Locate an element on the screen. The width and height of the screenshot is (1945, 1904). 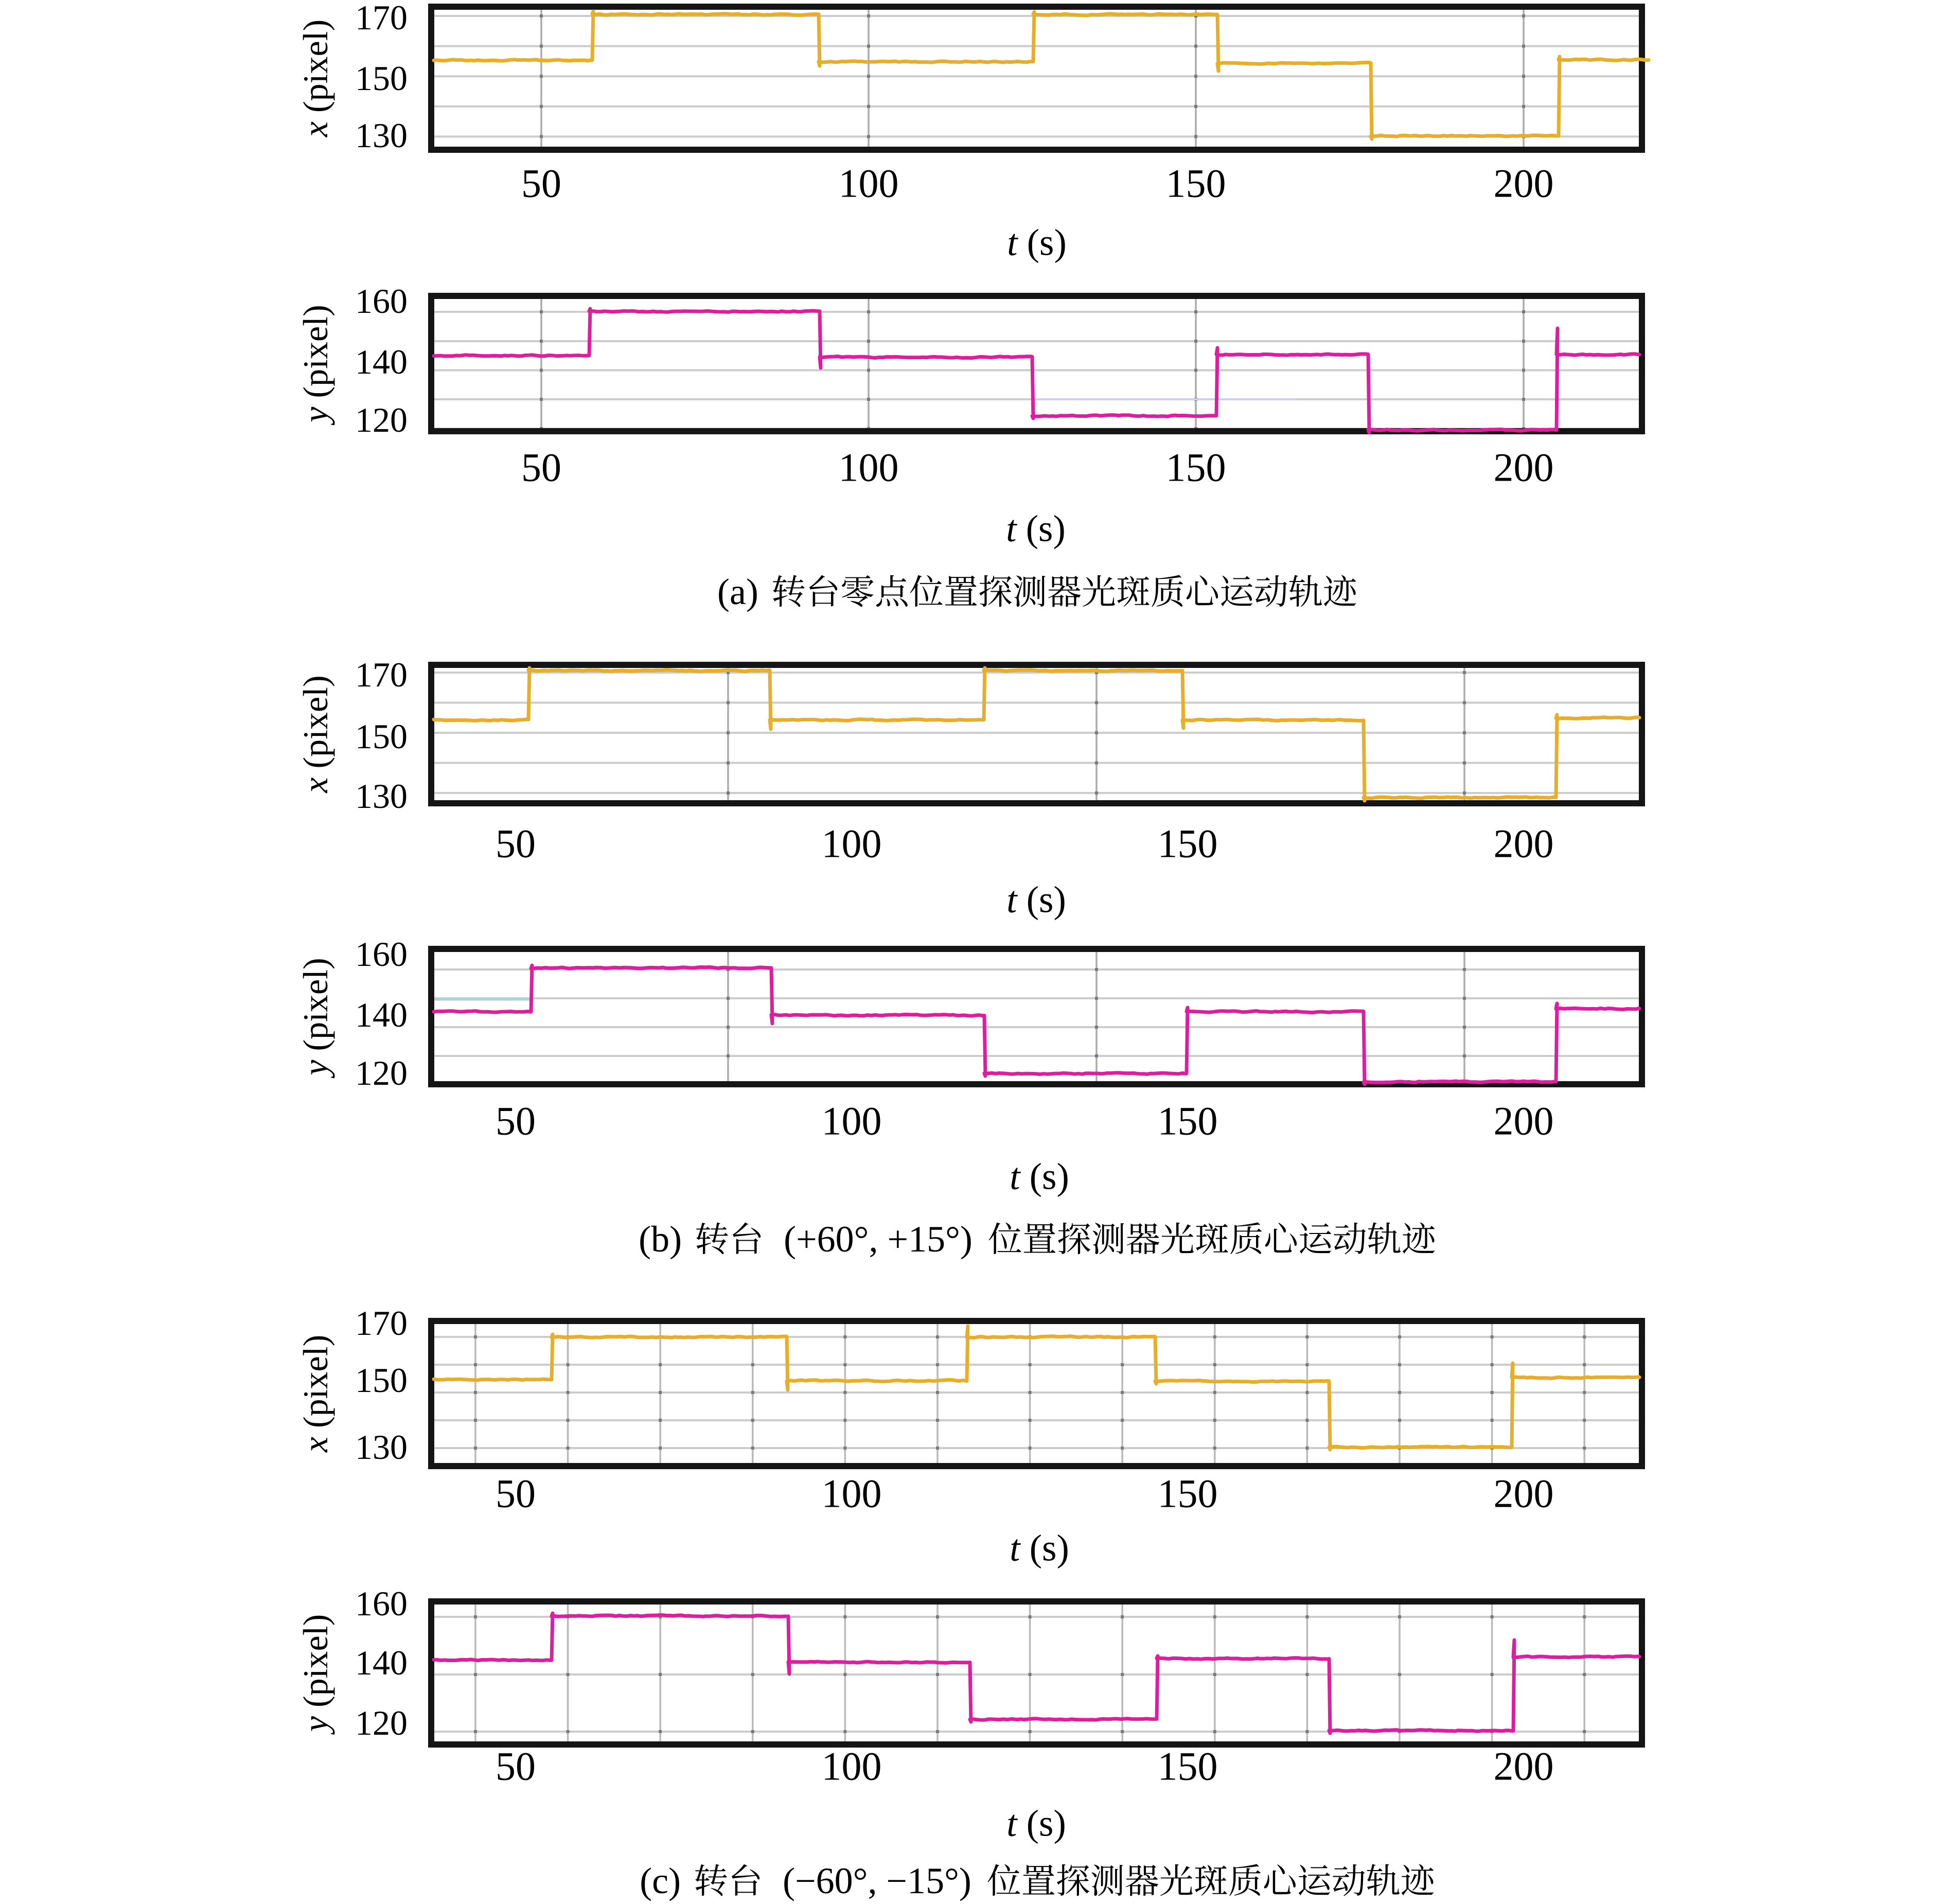
svg-text: (+60°, +15°) is located at coordinates (878, 1239).